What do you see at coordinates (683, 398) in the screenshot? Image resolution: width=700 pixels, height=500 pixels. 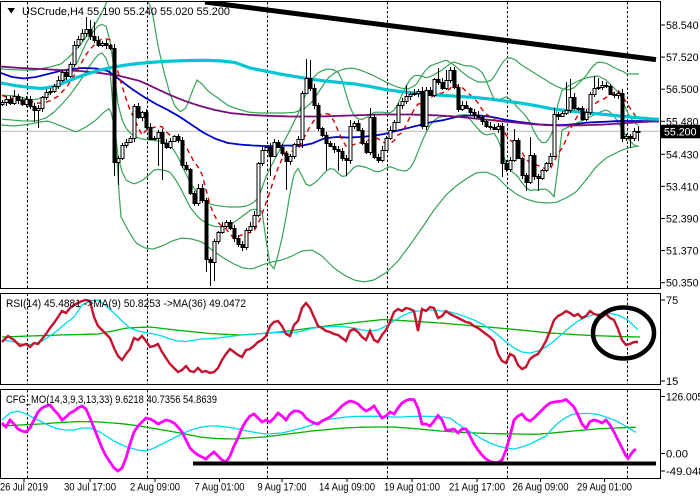 I see `svg-text: 126.0052` at bounding box center [683, 398].